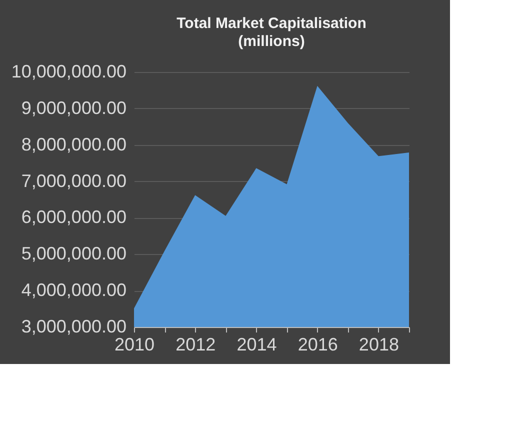 Image resolution: width=505 pixels, height=427 pixels. Describe the element at coordinates (196, 344) in the screenshot. I see `x-tick-label: 2012` at that location.